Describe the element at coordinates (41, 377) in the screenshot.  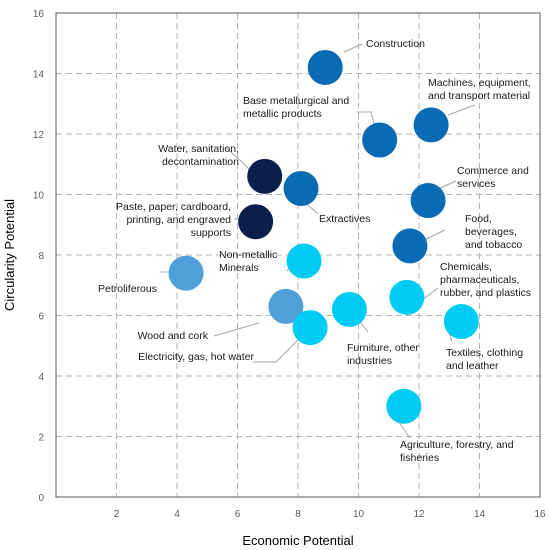
I see `y-tick-label: 4` at that location.